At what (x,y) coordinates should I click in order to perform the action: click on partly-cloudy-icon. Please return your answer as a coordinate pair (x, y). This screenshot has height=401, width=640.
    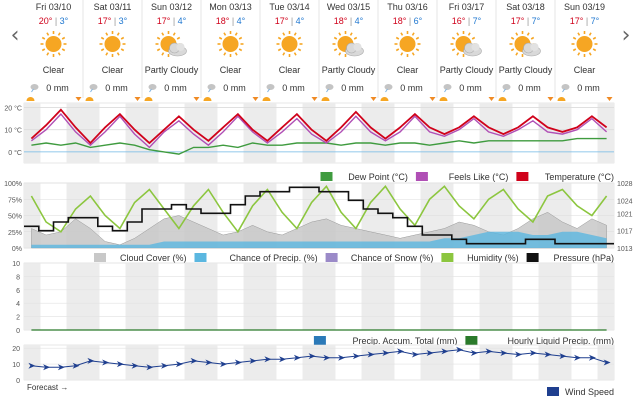
    Looking at the image, I should click on (466, 44).